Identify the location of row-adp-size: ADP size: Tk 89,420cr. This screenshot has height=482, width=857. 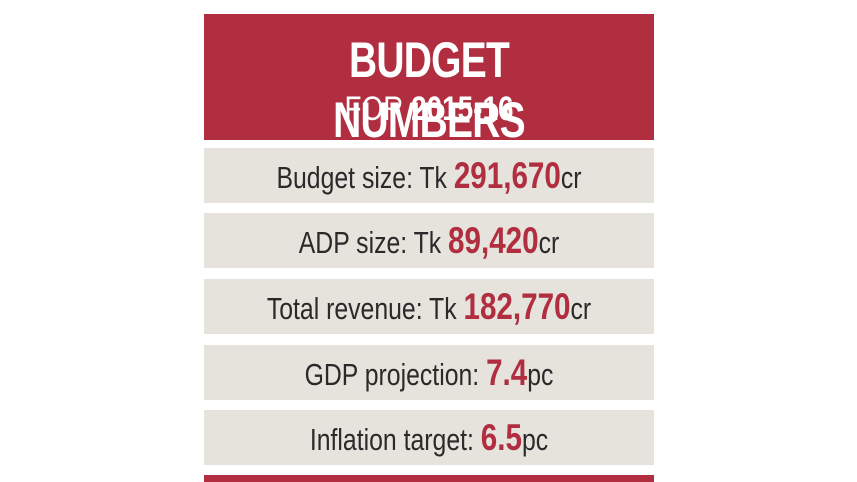
(429, 240).